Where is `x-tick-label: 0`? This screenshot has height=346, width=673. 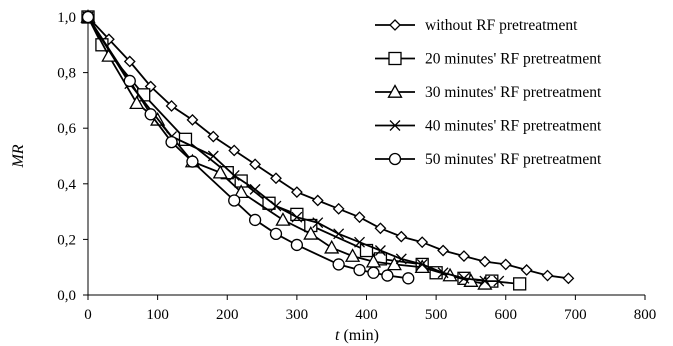
x-tick-label: 0 is located at coordinates (88, 315).